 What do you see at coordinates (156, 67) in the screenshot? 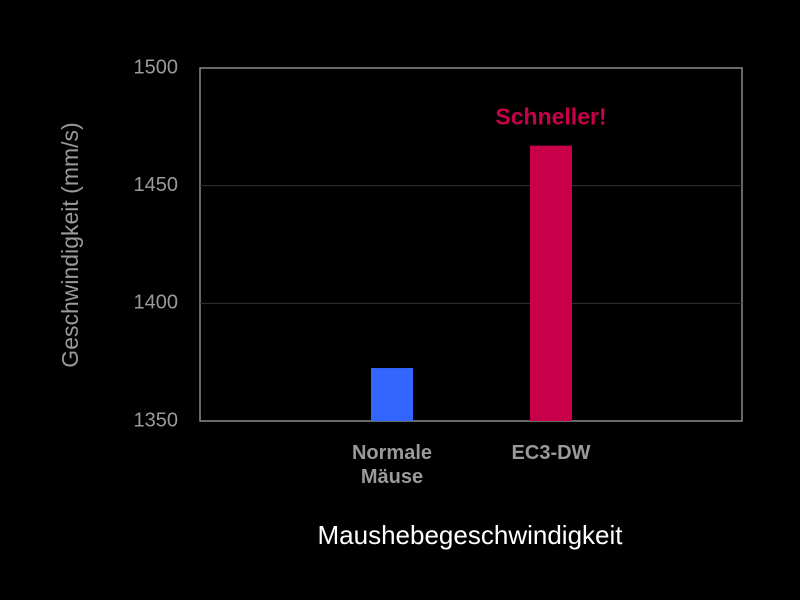
I see `y-tick-label: 1500` at bounding box center [156, 67].